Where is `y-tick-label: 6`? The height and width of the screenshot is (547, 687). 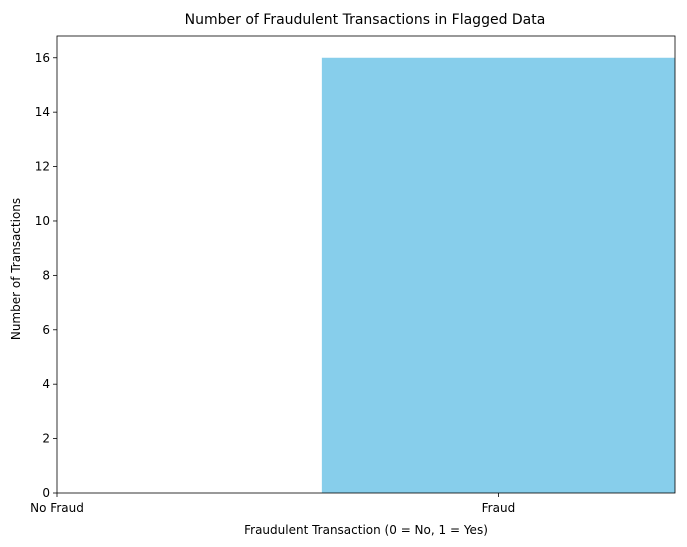
y-tick-label: 6 is located at coordinates (46, 330).